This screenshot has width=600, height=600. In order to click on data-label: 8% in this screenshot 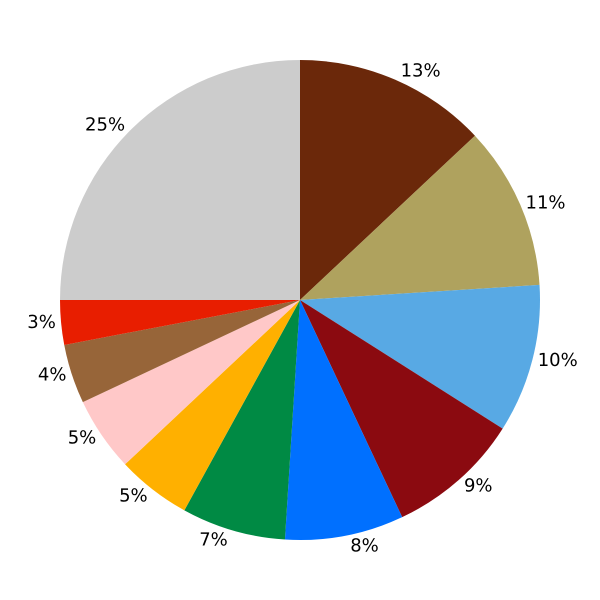, I will do `click(364, 545)`.